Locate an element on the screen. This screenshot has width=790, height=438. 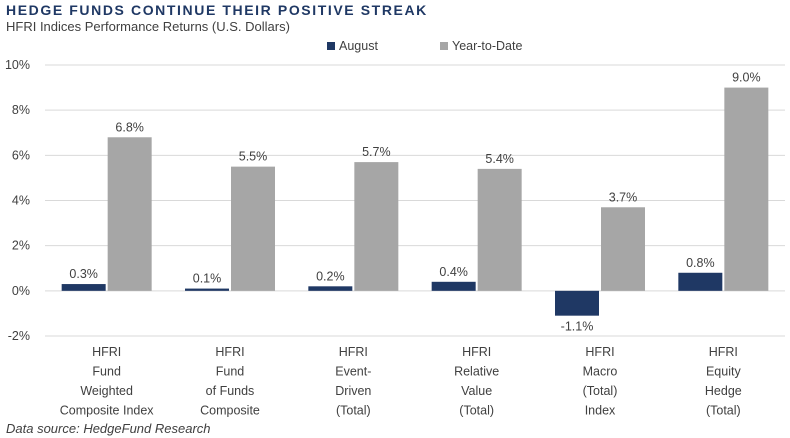
y-tick-label: 6% is located at coordinates (21, 155).